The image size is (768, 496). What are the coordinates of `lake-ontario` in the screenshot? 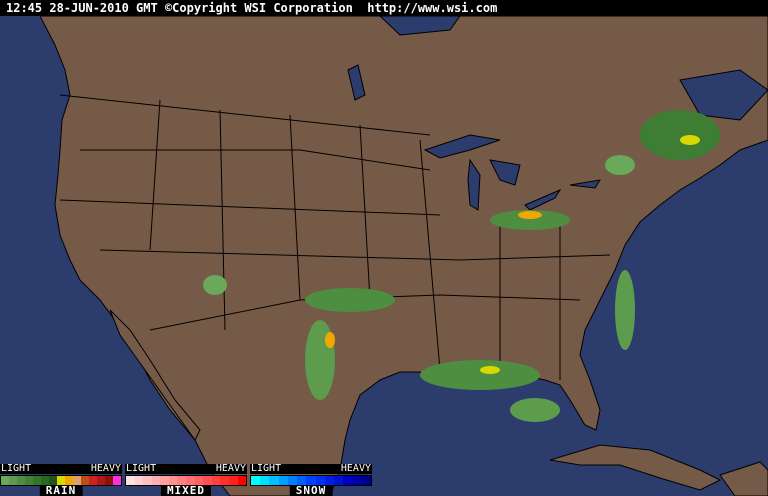 It's located at (585, 184).